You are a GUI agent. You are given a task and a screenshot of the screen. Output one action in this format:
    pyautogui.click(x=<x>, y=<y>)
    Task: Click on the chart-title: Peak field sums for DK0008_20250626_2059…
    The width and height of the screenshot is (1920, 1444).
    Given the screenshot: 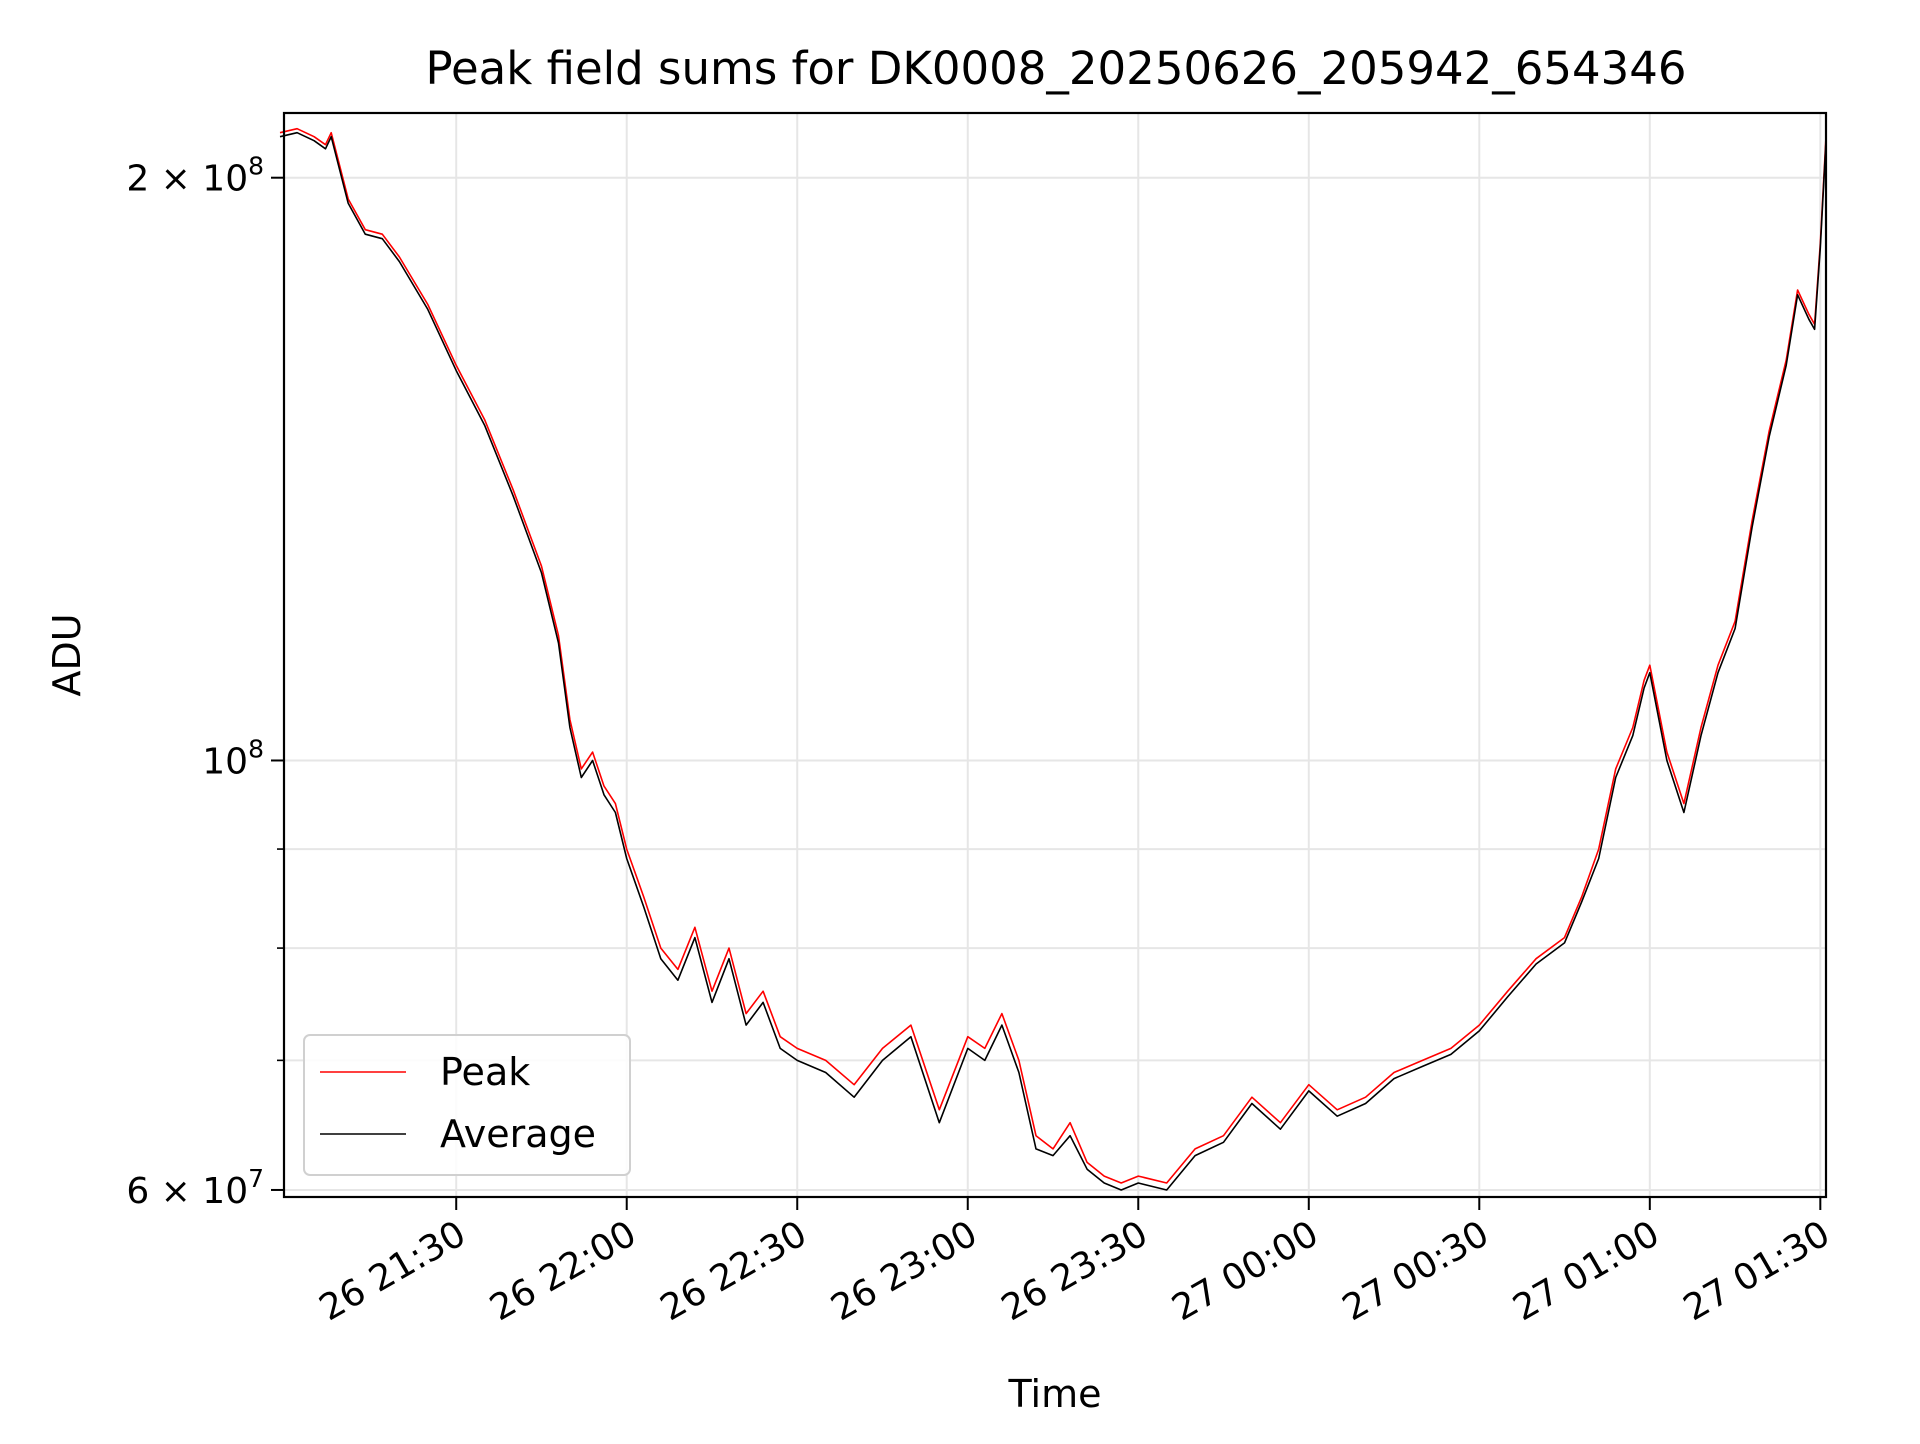 What is the action you would take?
    pyautogui.click(x=1055, y=68)
    